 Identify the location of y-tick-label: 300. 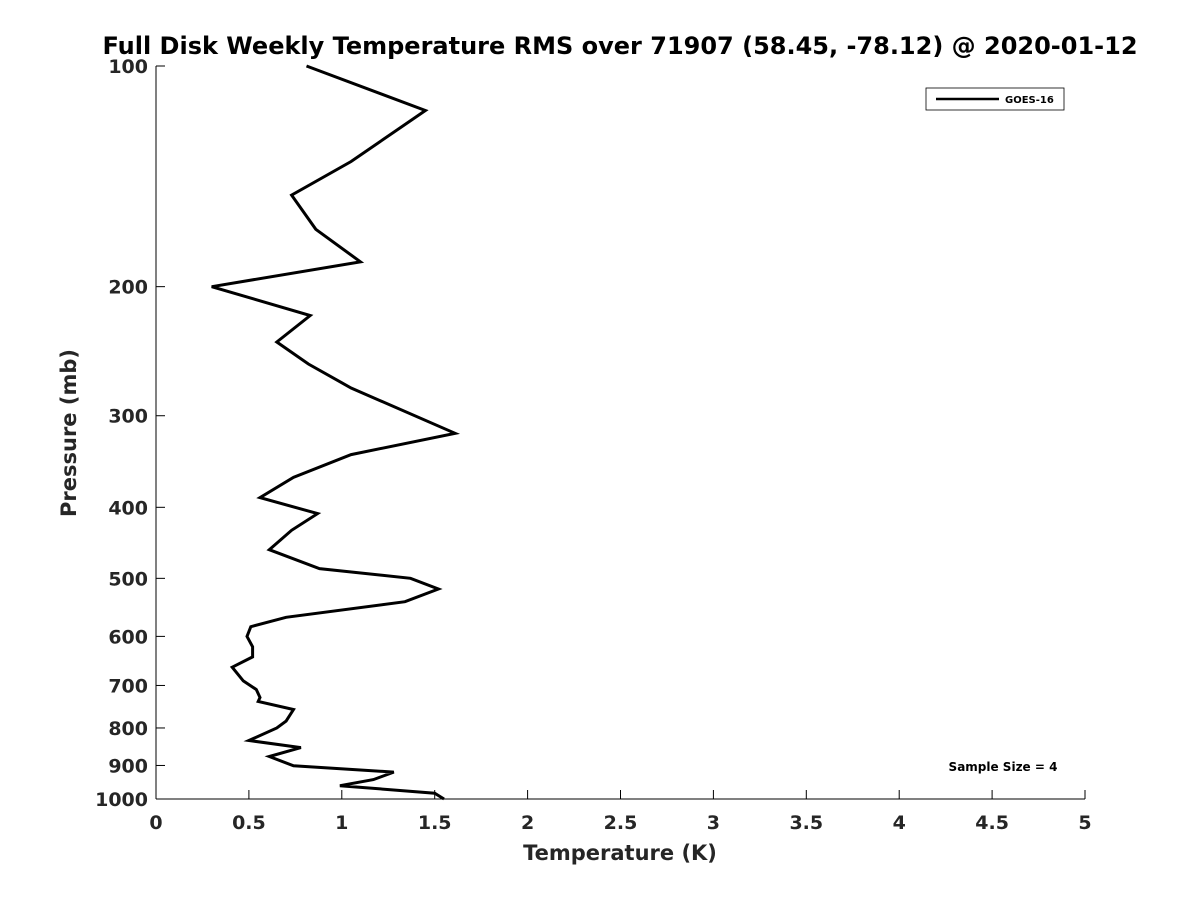
(128, 417).